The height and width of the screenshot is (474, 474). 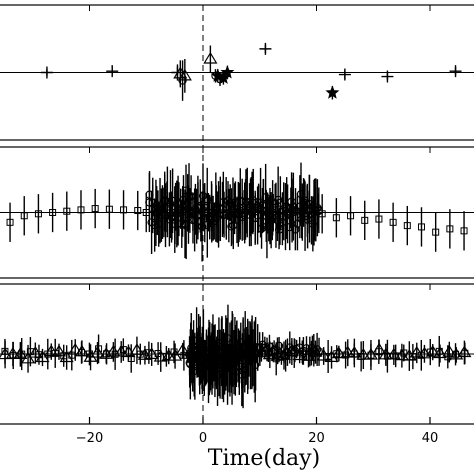 What do you see at coordinates (89, 438) in the screenshot?
I see `x-tick-label: −20` at bounding box center [89, 438].